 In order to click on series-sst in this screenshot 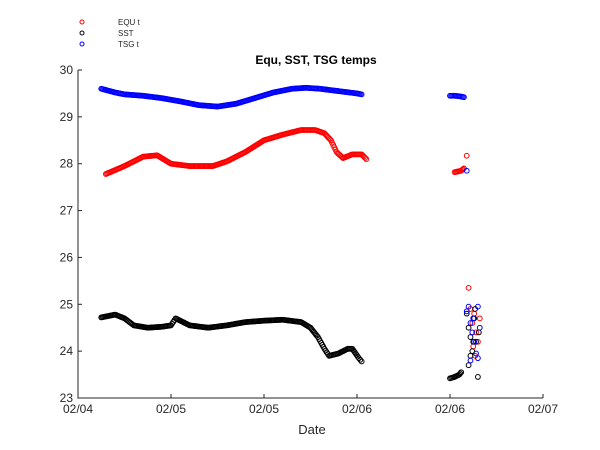, I will do `click(290, 344)`.